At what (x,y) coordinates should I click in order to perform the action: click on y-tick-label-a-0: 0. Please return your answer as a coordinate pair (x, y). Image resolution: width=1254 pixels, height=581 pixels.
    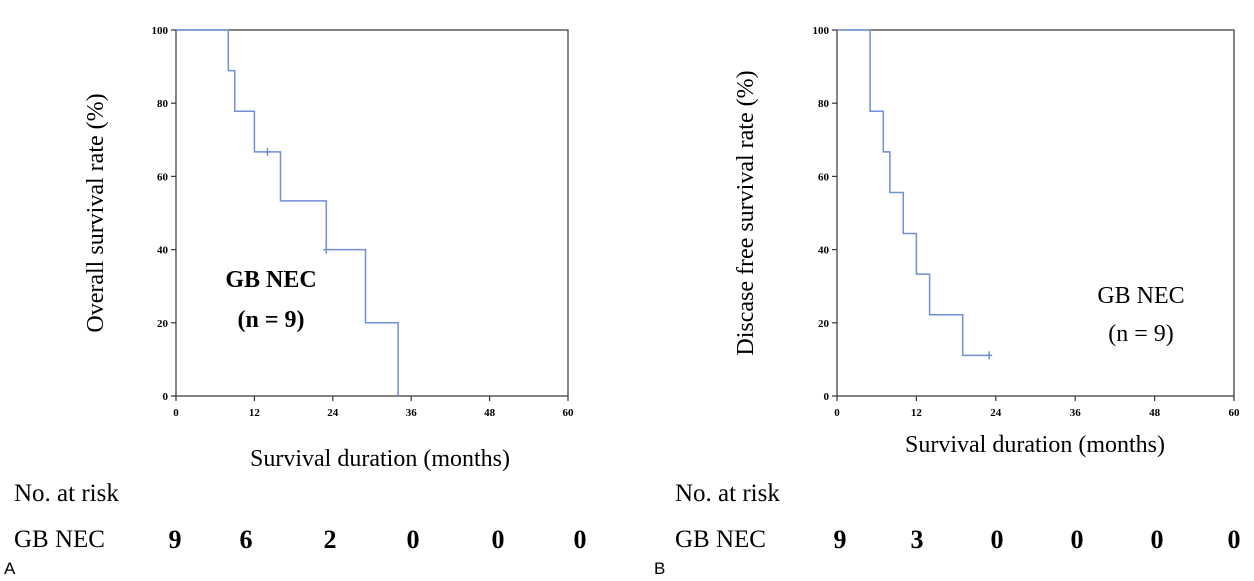
    Looking at the image, I should click on (166, 397).